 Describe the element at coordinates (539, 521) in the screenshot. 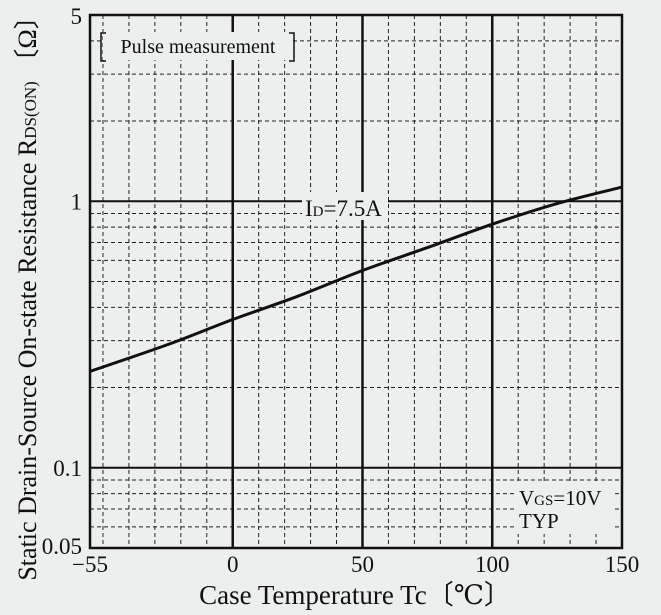

I see `typ-label: TYP` at that location.